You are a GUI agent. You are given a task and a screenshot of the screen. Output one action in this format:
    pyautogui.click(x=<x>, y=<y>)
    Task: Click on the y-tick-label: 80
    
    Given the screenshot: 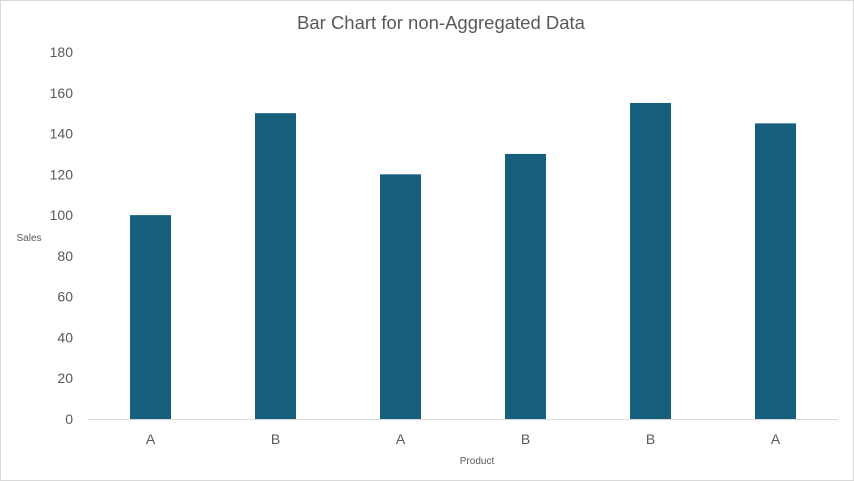 What is the action you would take?
    pyautogui.click(x=65, y=256)
    